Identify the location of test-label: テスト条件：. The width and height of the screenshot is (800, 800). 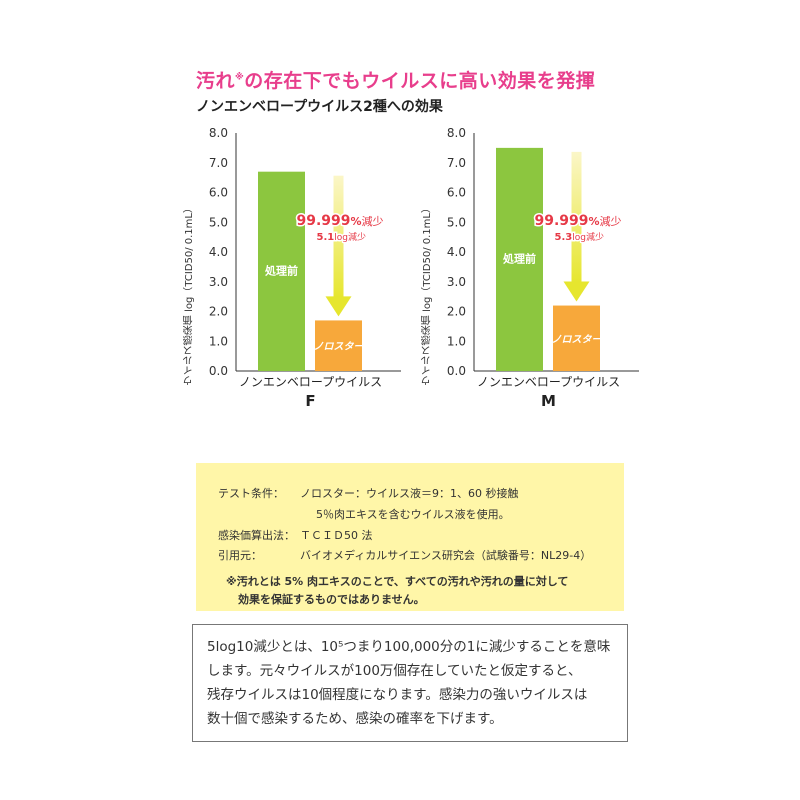
(251, 493).